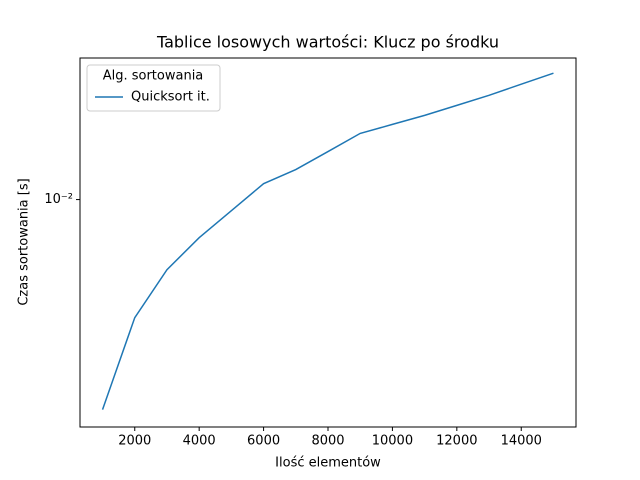 The width and height of the screenshot is (640, 480). I want to click on x-tick-label: 8000, so click(327, 441).